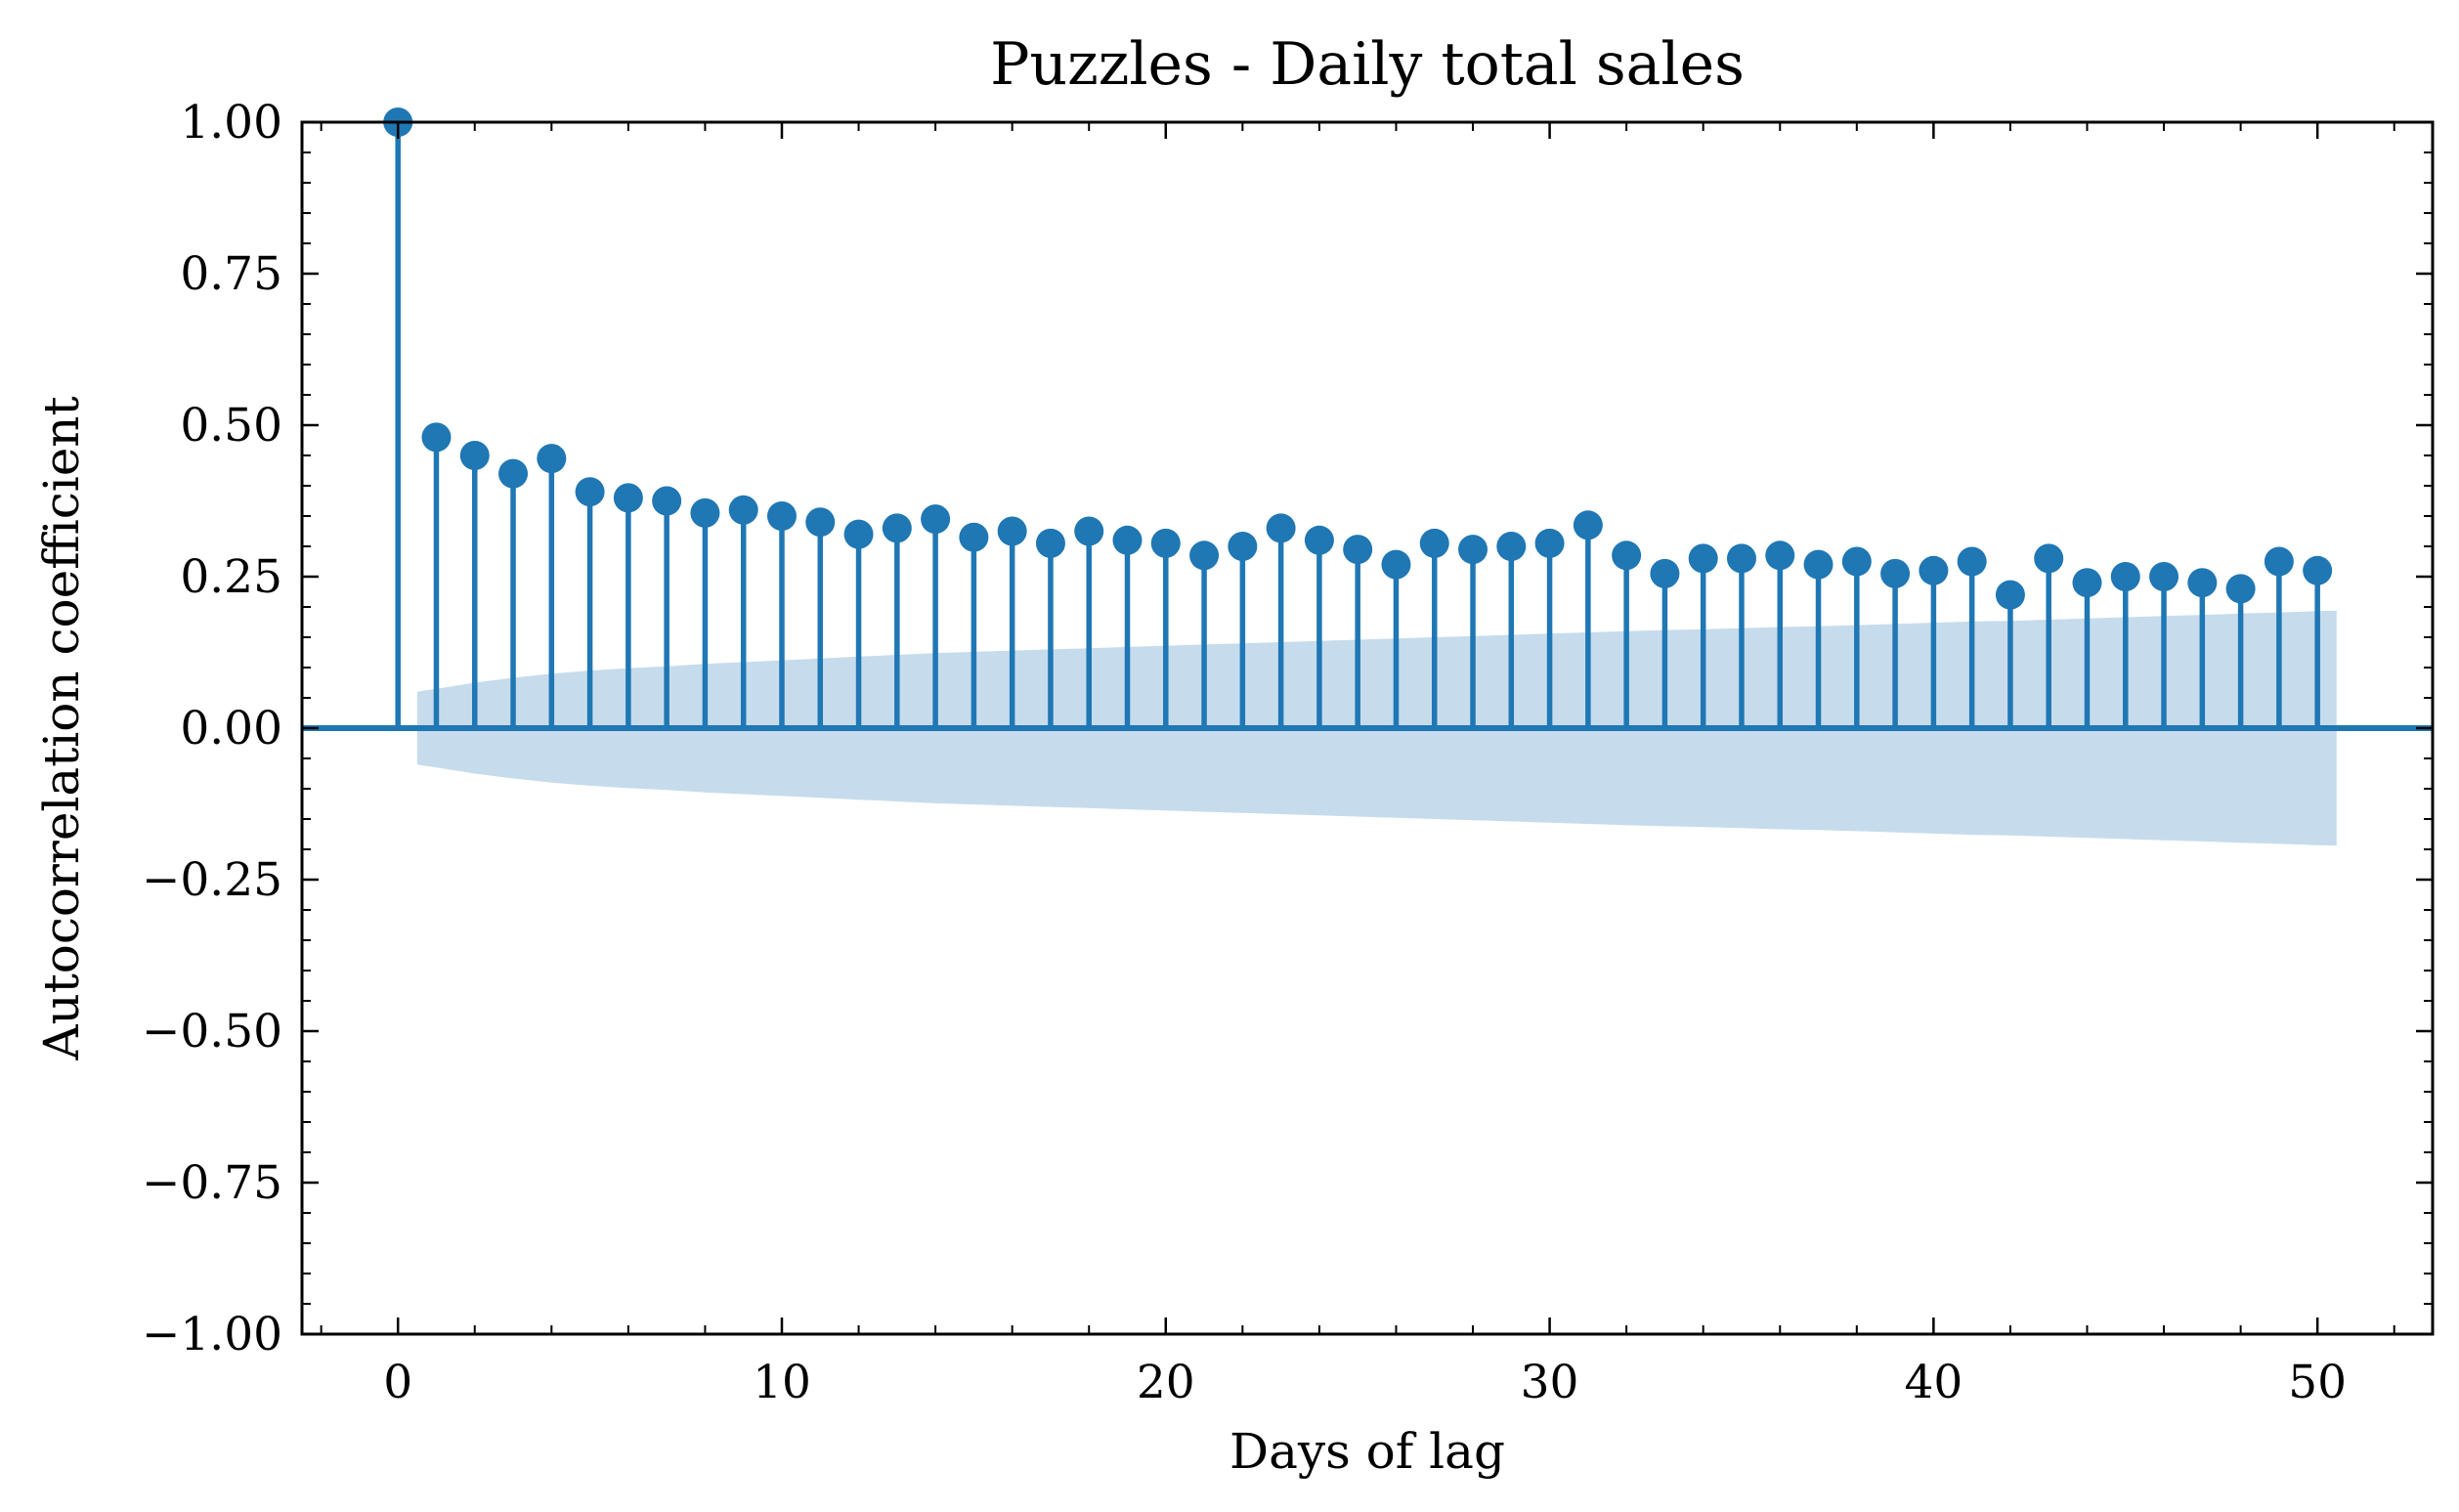  Describe the element at coordinates (231, 274) in the screenshot. I see `y-tick-label: 0.75` at that location.